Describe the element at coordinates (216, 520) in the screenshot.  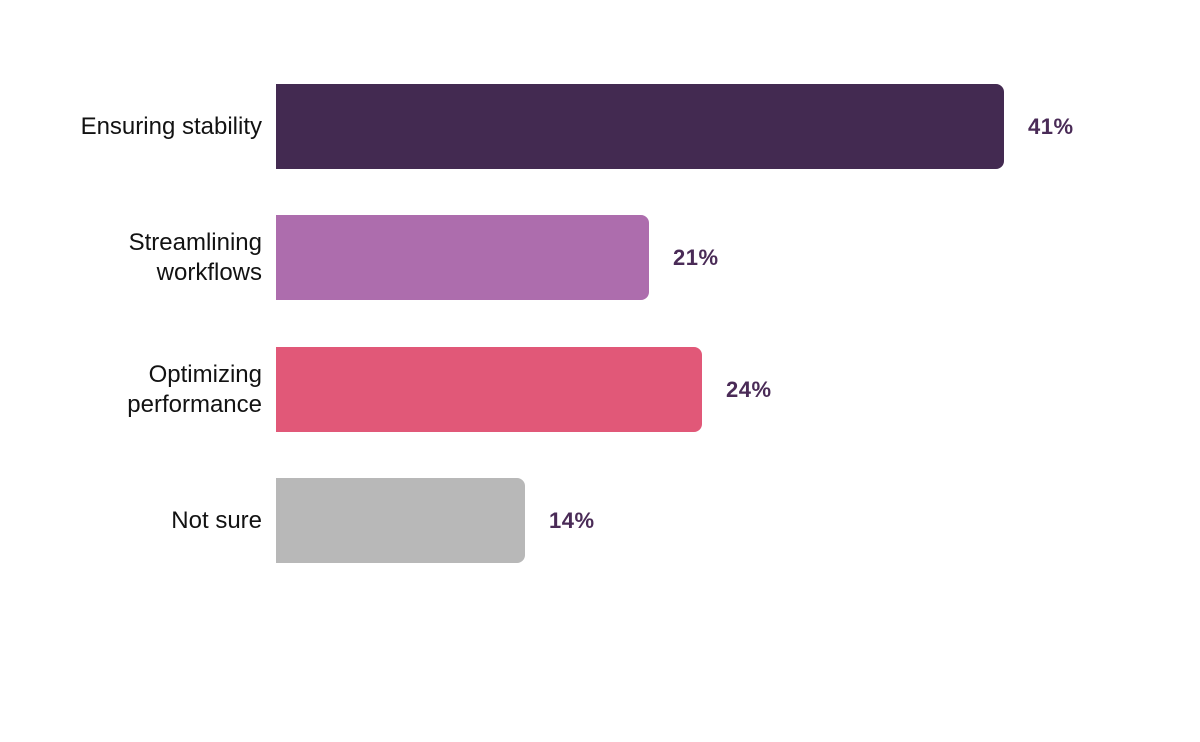
I see `category-label: Not sure` at that location.